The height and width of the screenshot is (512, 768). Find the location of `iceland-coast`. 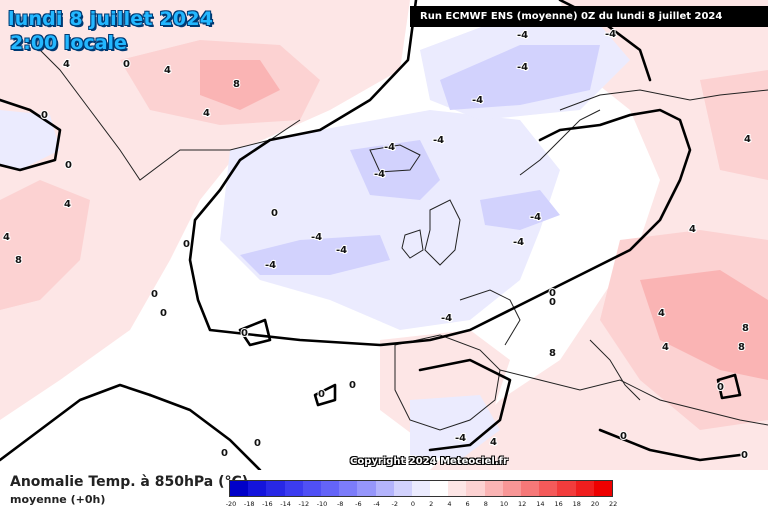

iceland-coast is located at coordinates (395, 158).